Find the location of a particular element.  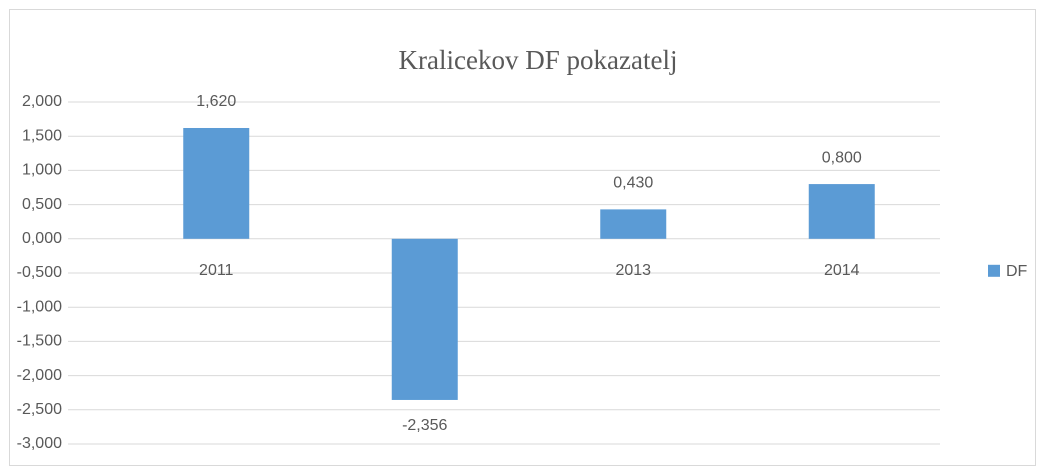

y-tick-label: 2,000 is located at coordinates (42, 101).